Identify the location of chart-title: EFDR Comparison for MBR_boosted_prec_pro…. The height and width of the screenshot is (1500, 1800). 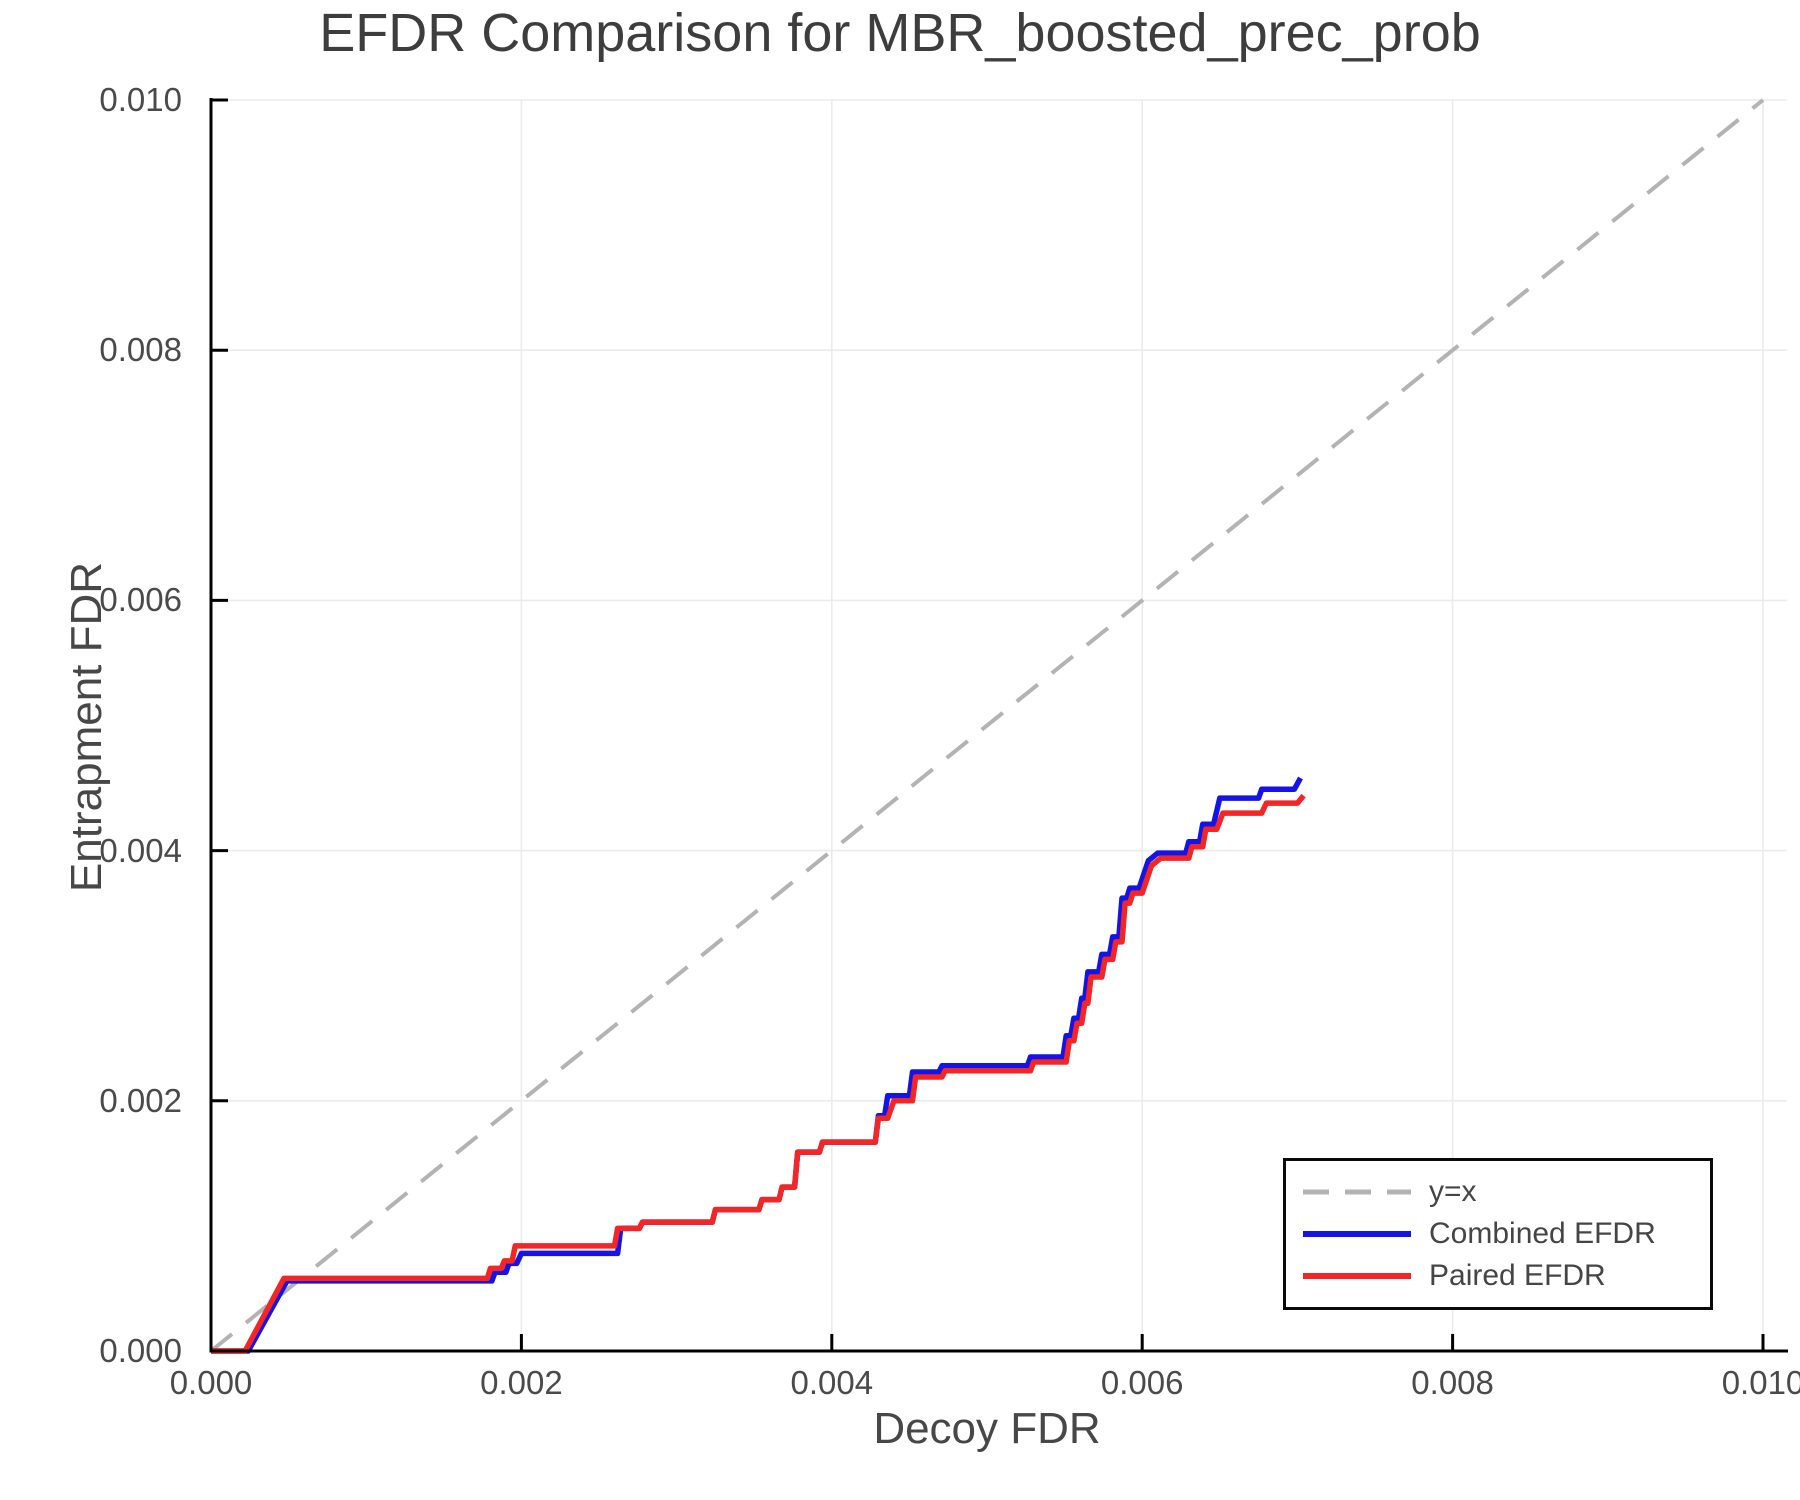
(900, 33).